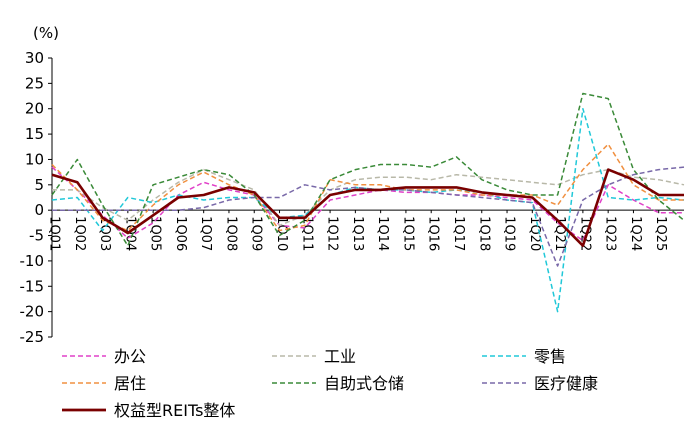  Describe the element at coordinates (46, 33) in the screenshot. I see `y-axis-unit-label: (%)` at that location.